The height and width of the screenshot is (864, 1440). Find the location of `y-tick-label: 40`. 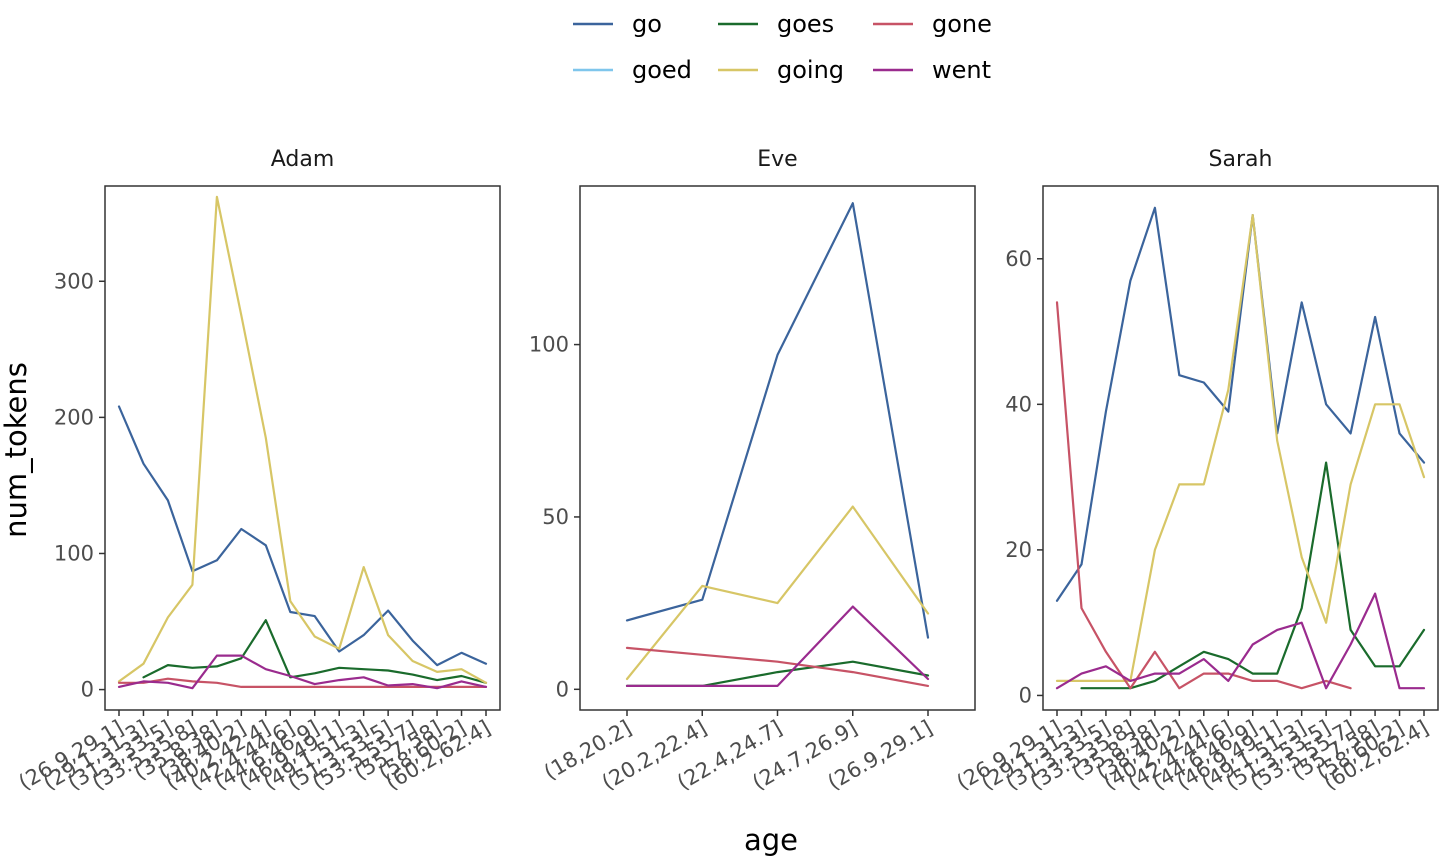

y-tick-label: 40 is located at coordinates (1018, 404).